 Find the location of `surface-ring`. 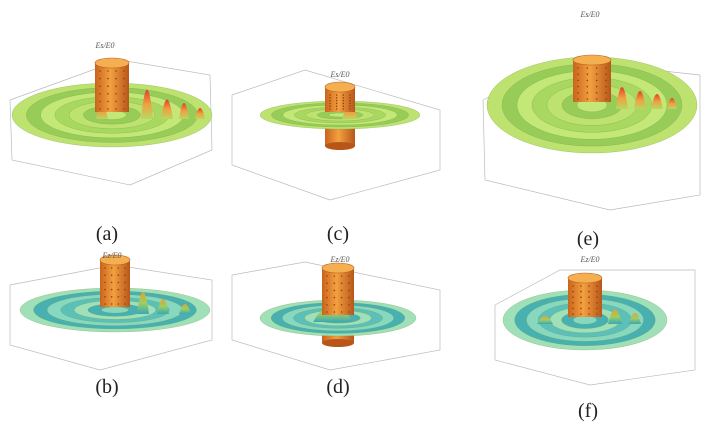

surface-ring is located at coordinates (115, 310).